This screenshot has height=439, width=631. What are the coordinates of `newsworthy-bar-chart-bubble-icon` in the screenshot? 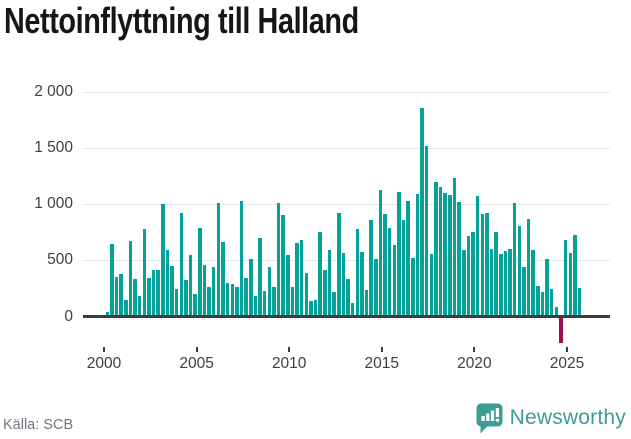 It's located at (489, 418).